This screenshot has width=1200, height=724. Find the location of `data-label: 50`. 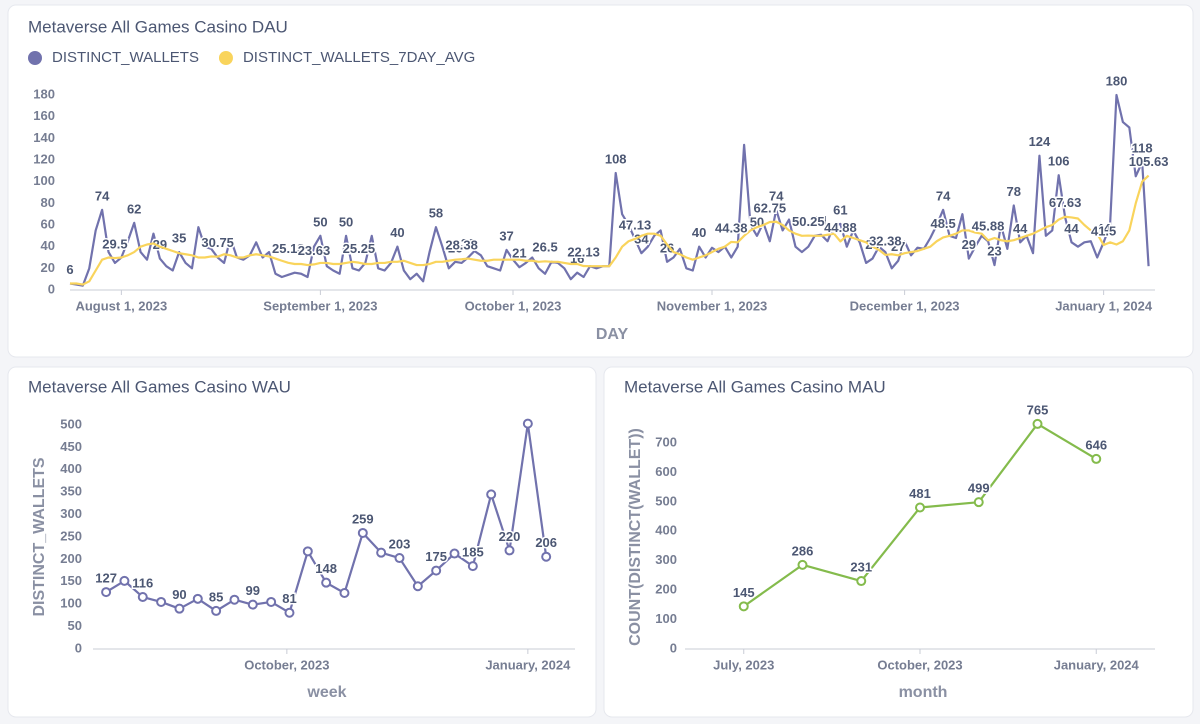

data-label: 50 is located at coordinates (346, 221).